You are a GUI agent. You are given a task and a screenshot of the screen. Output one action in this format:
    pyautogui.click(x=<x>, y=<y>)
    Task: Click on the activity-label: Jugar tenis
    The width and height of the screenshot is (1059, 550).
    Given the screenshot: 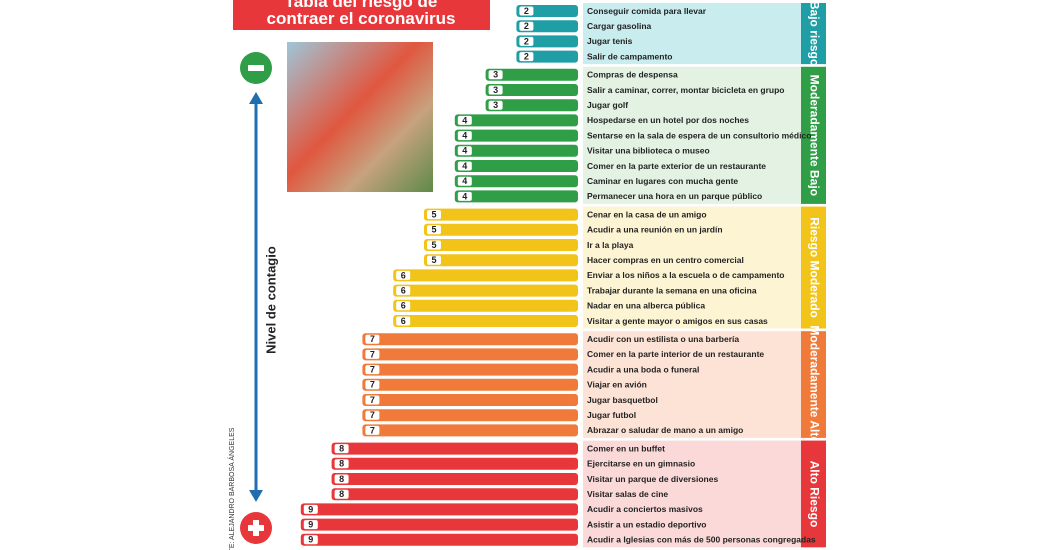 What is the action you would take?
    pyautogui.click(x=610, y=41)
    